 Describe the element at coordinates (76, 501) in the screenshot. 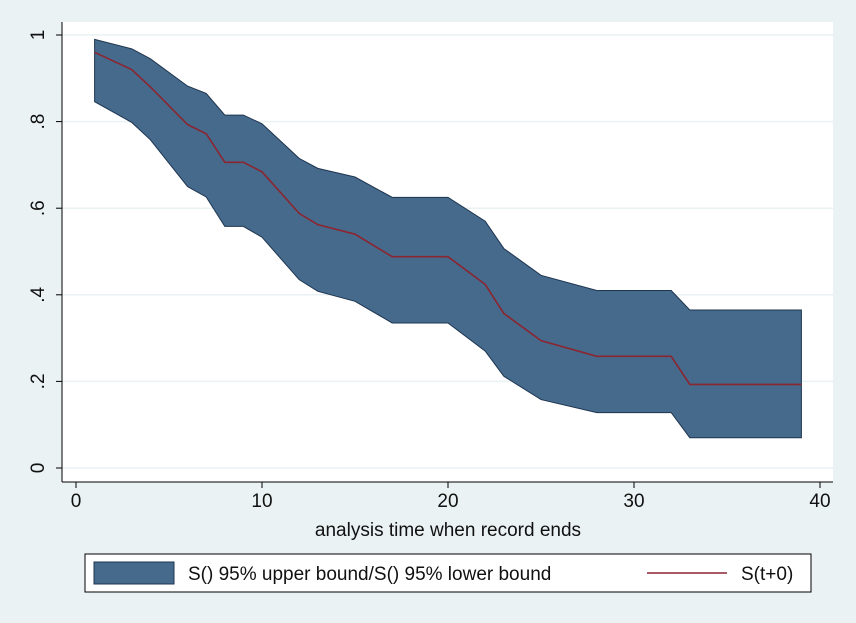

I see `x-tick-label-0: 0` at that location.